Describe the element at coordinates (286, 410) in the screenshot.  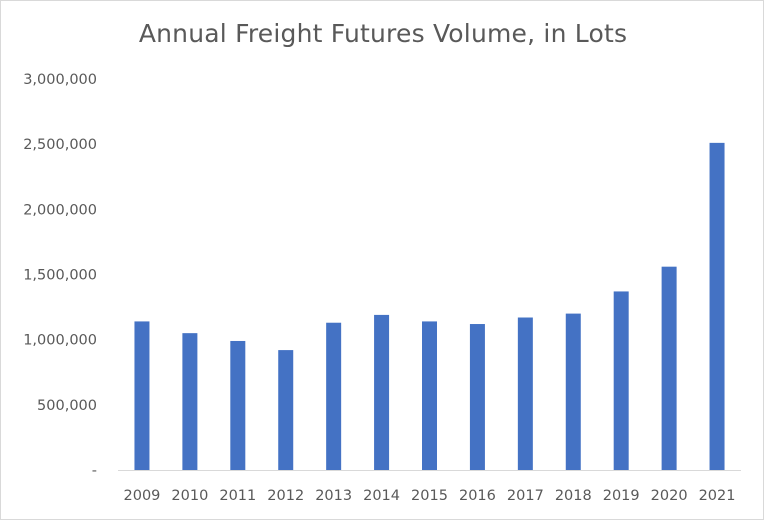
I see `bar-2012` at that location.